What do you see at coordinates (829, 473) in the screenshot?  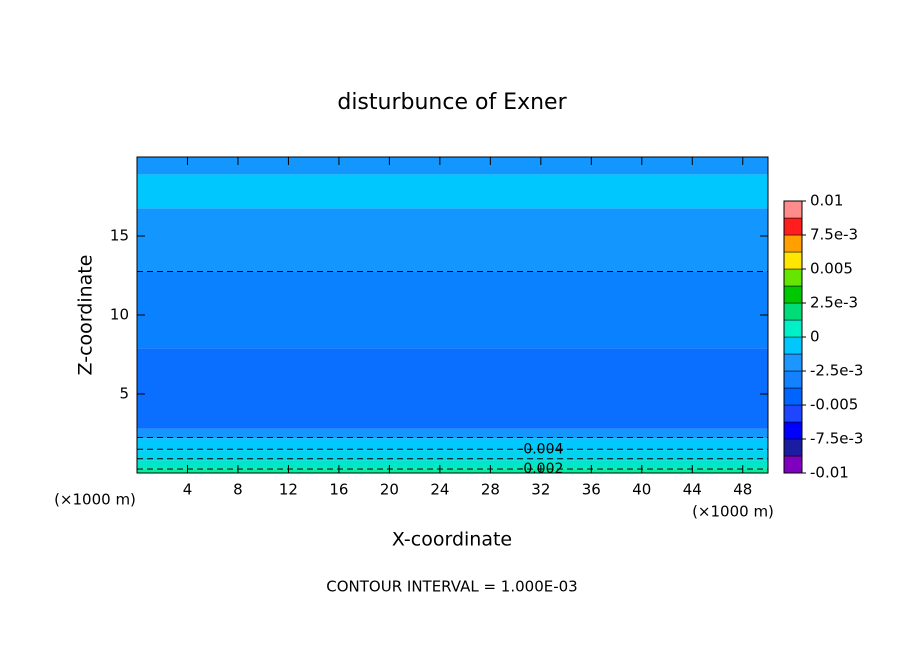 I see `colorbar-label: -0.01` at bounding box center [829, 473].